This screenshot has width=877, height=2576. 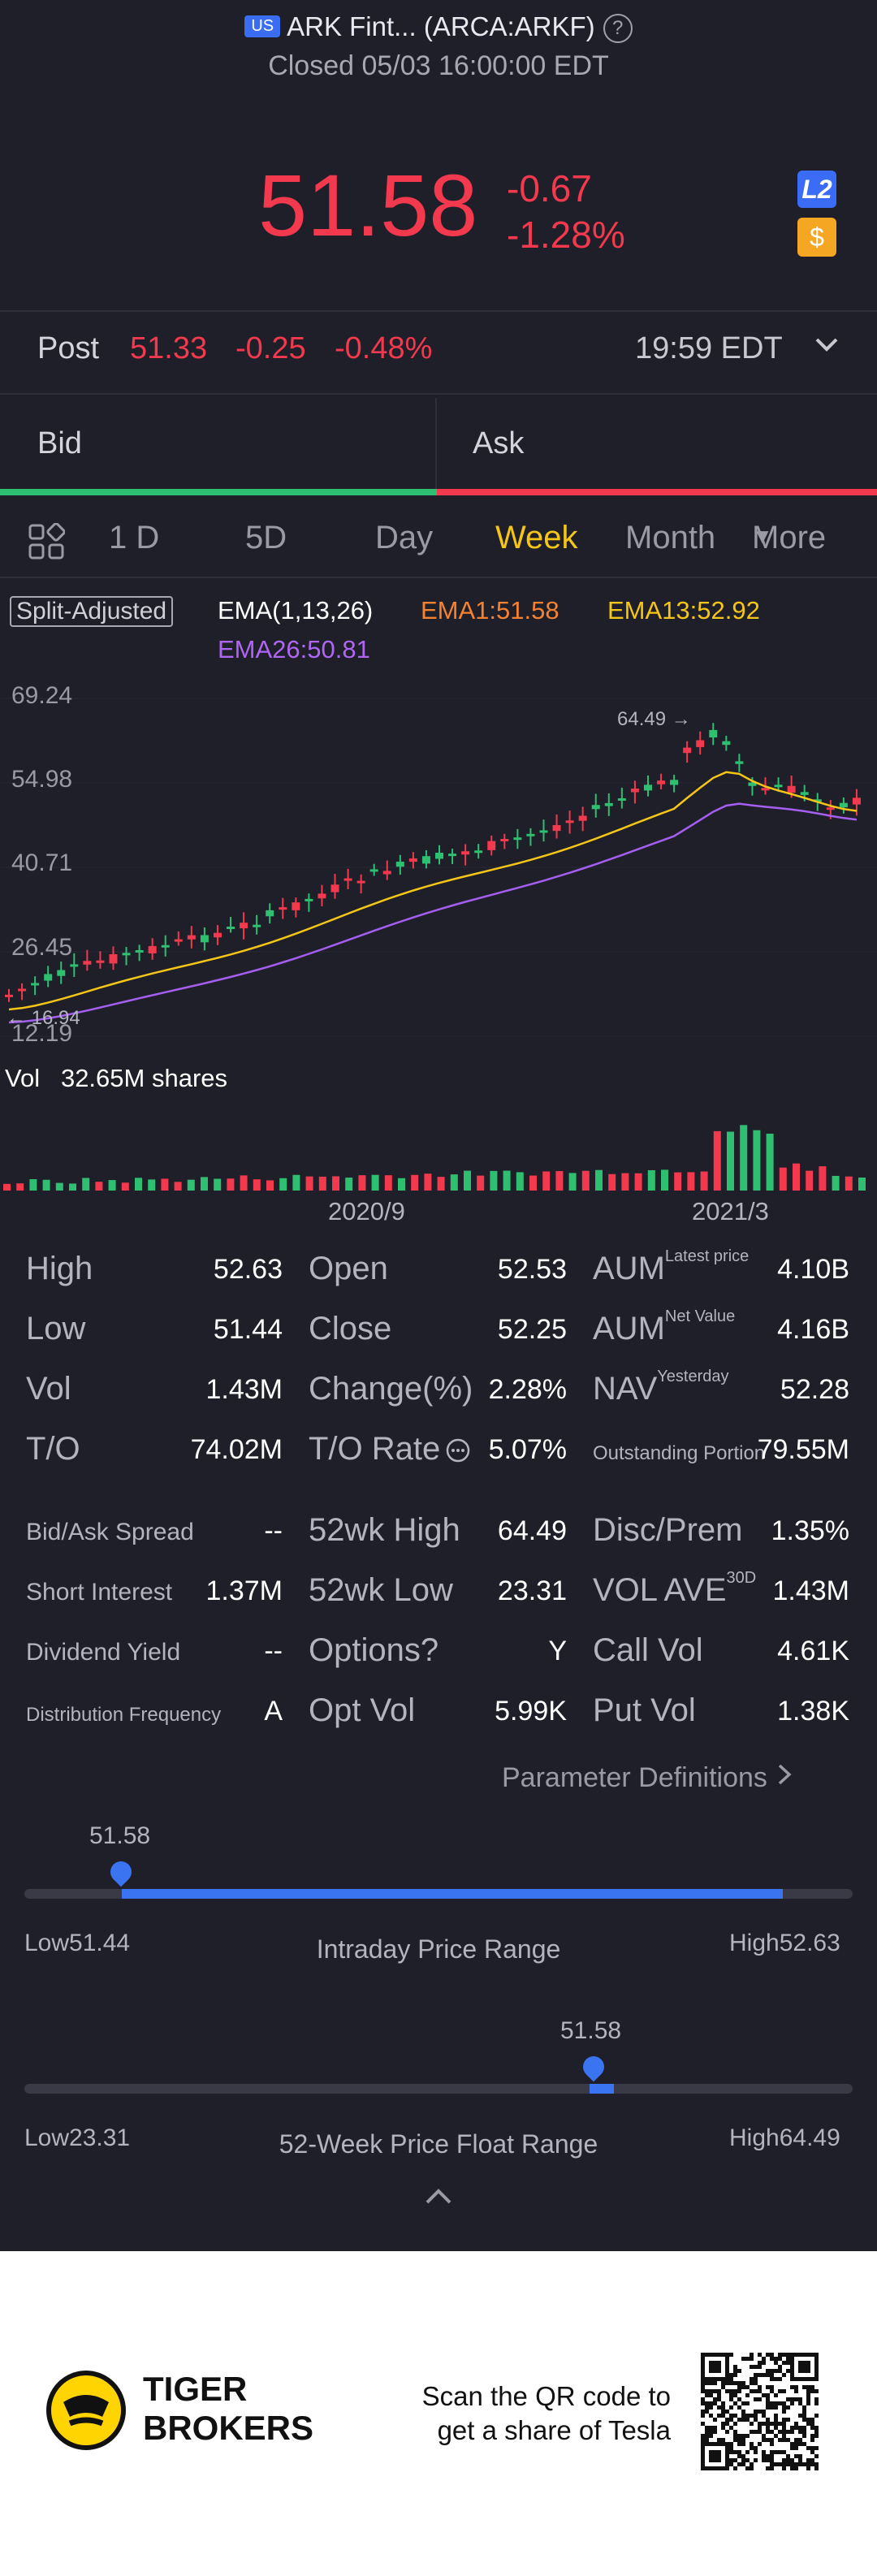 What do you see at coordinates (455, 1449) in the screenshot?
I see `more-info-icon` at bounding box center [455, 1449].